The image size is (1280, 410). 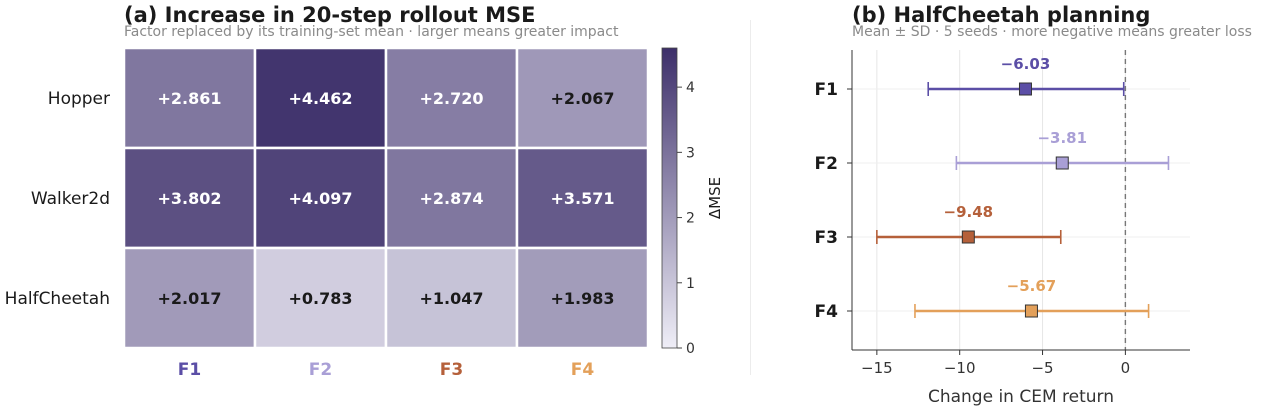 What do you see at coordinates (79, 99) in the screenshot?
I see `heatmap-row-label: Hopper` at bounding box center [79, 99].